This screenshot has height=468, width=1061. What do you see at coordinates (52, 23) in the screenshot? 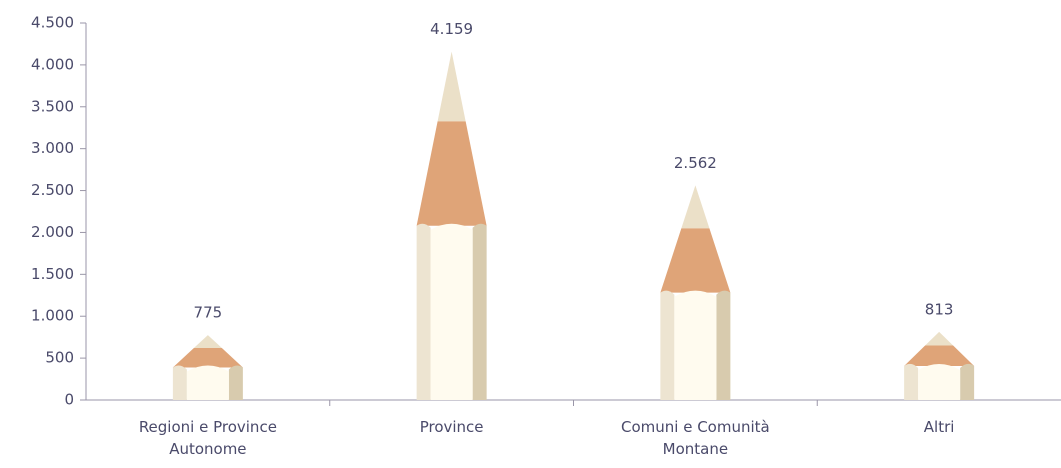
I see `y-tick-label: 4.500` at bounding box center [52, 23].